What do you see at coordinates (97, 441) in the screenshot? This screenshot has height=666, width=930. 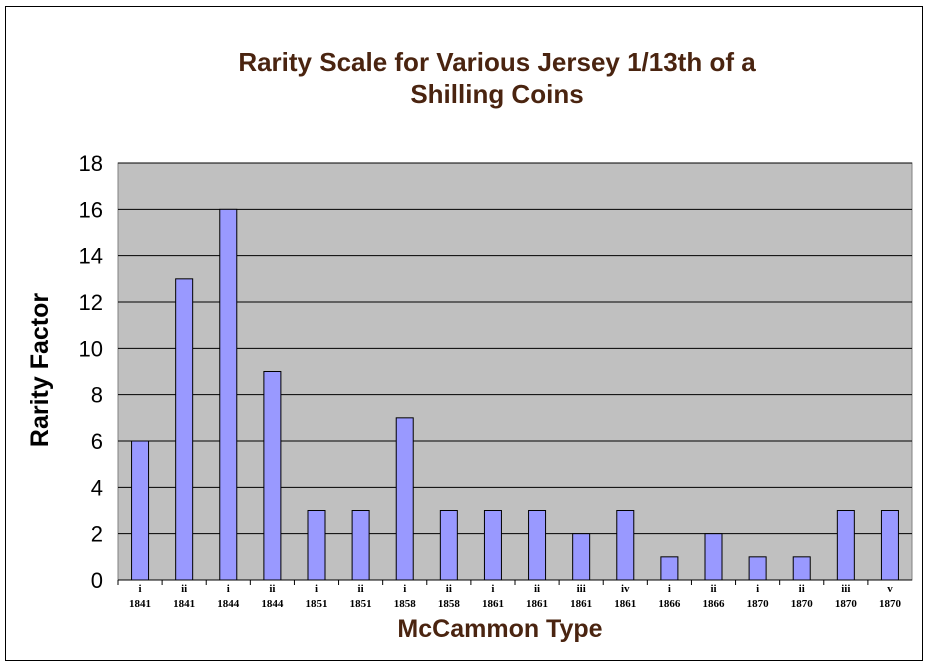 I see `y-tick-label: 6` at bounding box center [97, 441].